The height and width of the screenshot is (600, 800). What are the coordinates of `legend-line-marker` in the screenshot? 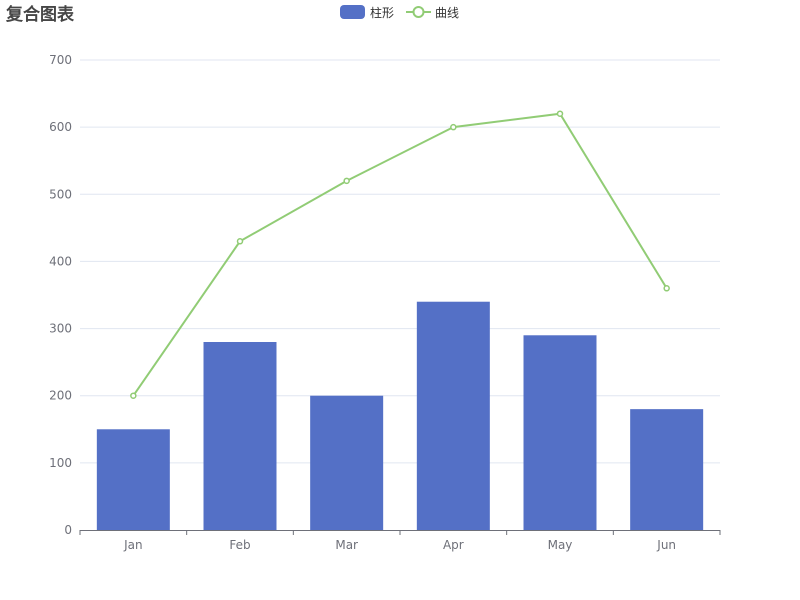 It's located at (418, 12).